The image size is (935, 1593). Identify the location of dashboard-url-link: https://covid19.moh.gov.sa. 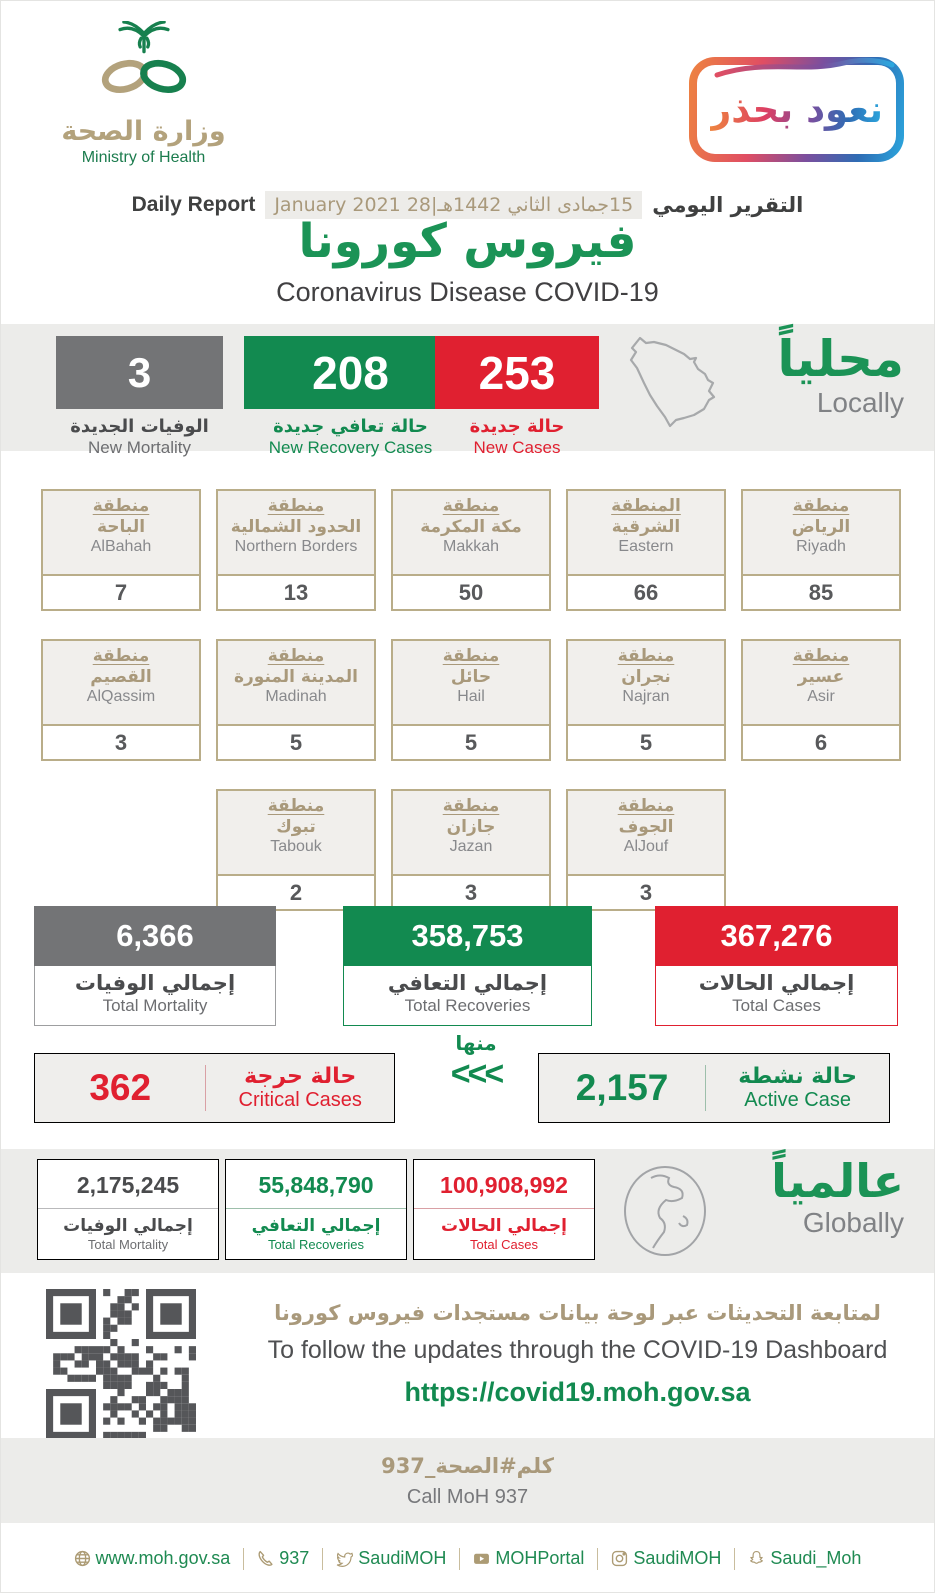
(577, 1392).